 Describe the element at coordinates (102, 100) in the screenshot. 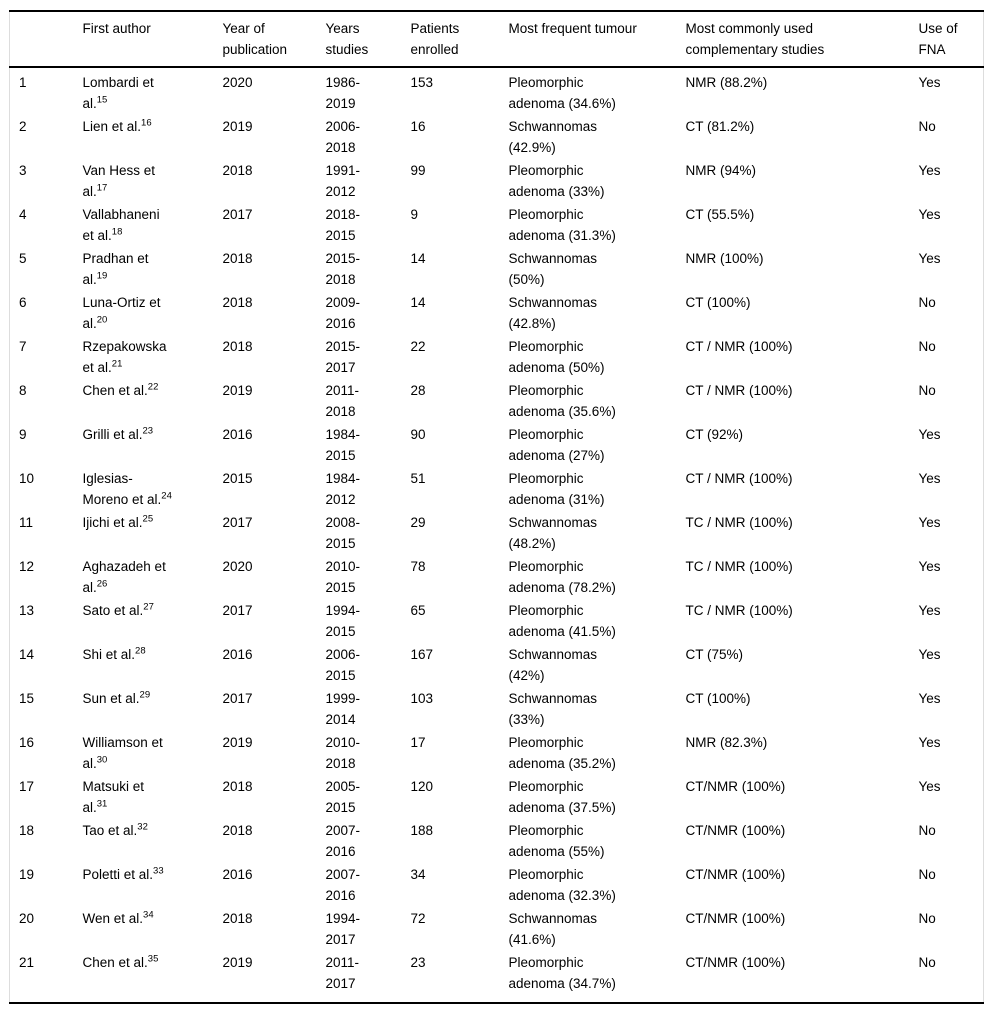

I see `reference-superscript: 15` at that location.